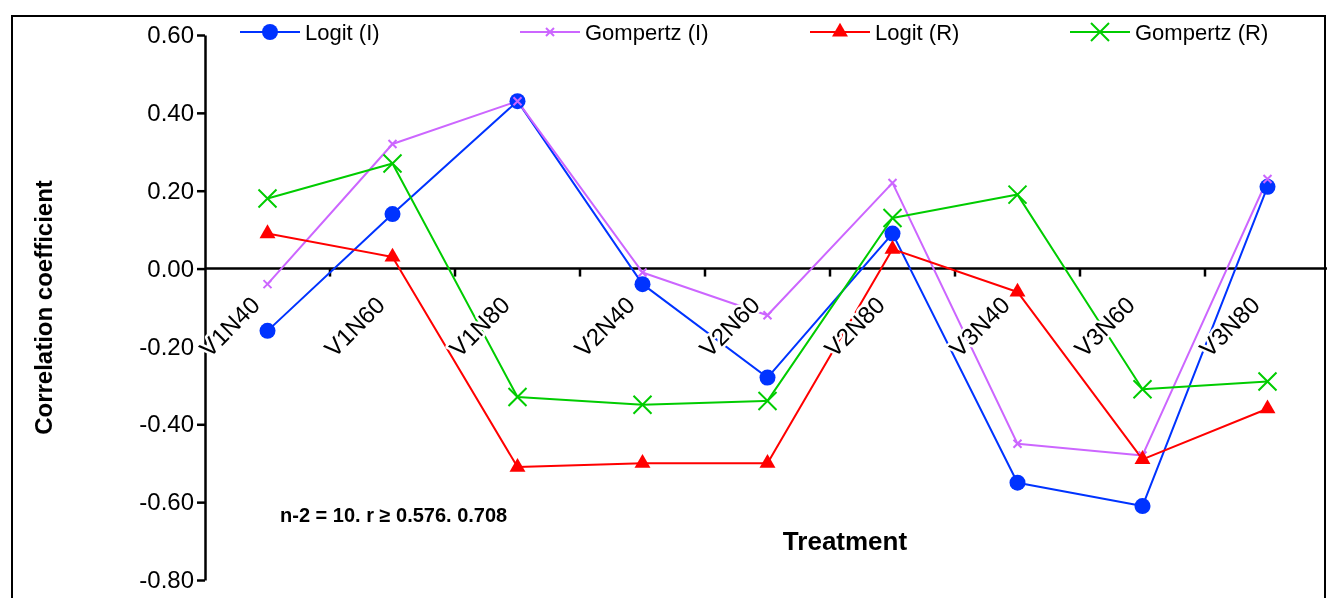 Image resolution: width=1327 pixels, height=598 pixels. What do you see at coordinates (394, 515) in the screenshot?
I see `annotation: n-2 = 10. r ≥ 0.576. 0.708` at bounding box center [394, 515].